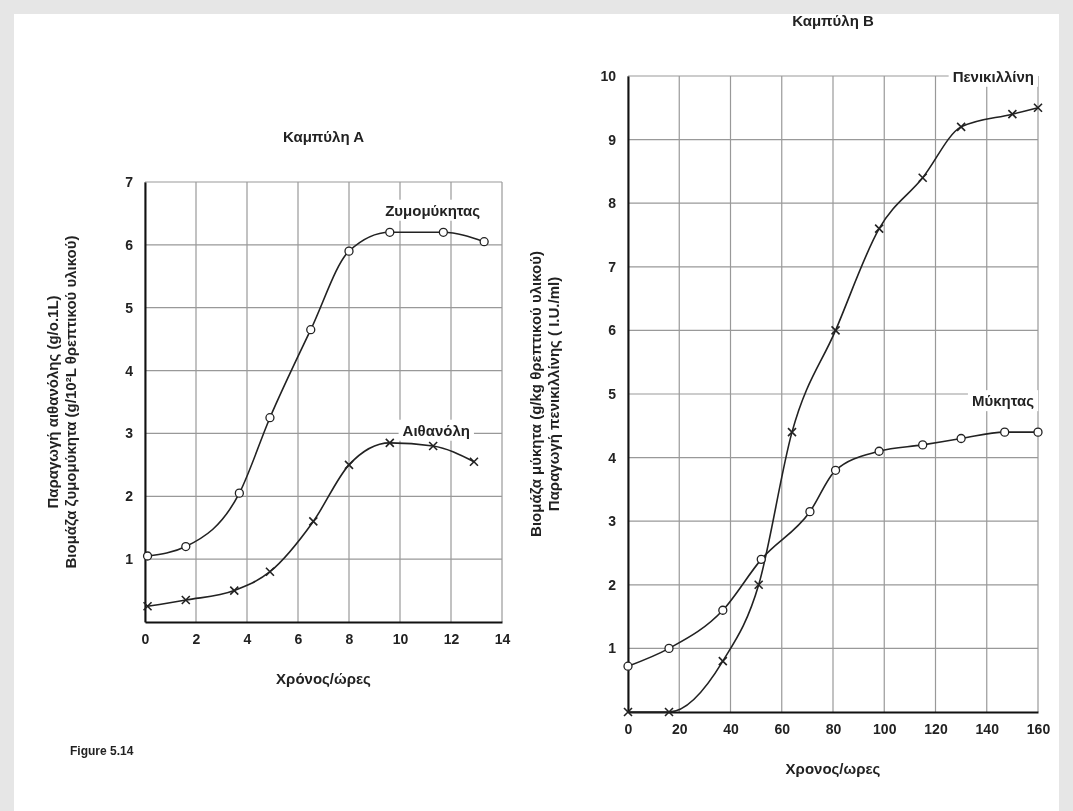 This screenshot has width=1073, height=811. I want to click on x-tick-label: 6, so click(298, 638).